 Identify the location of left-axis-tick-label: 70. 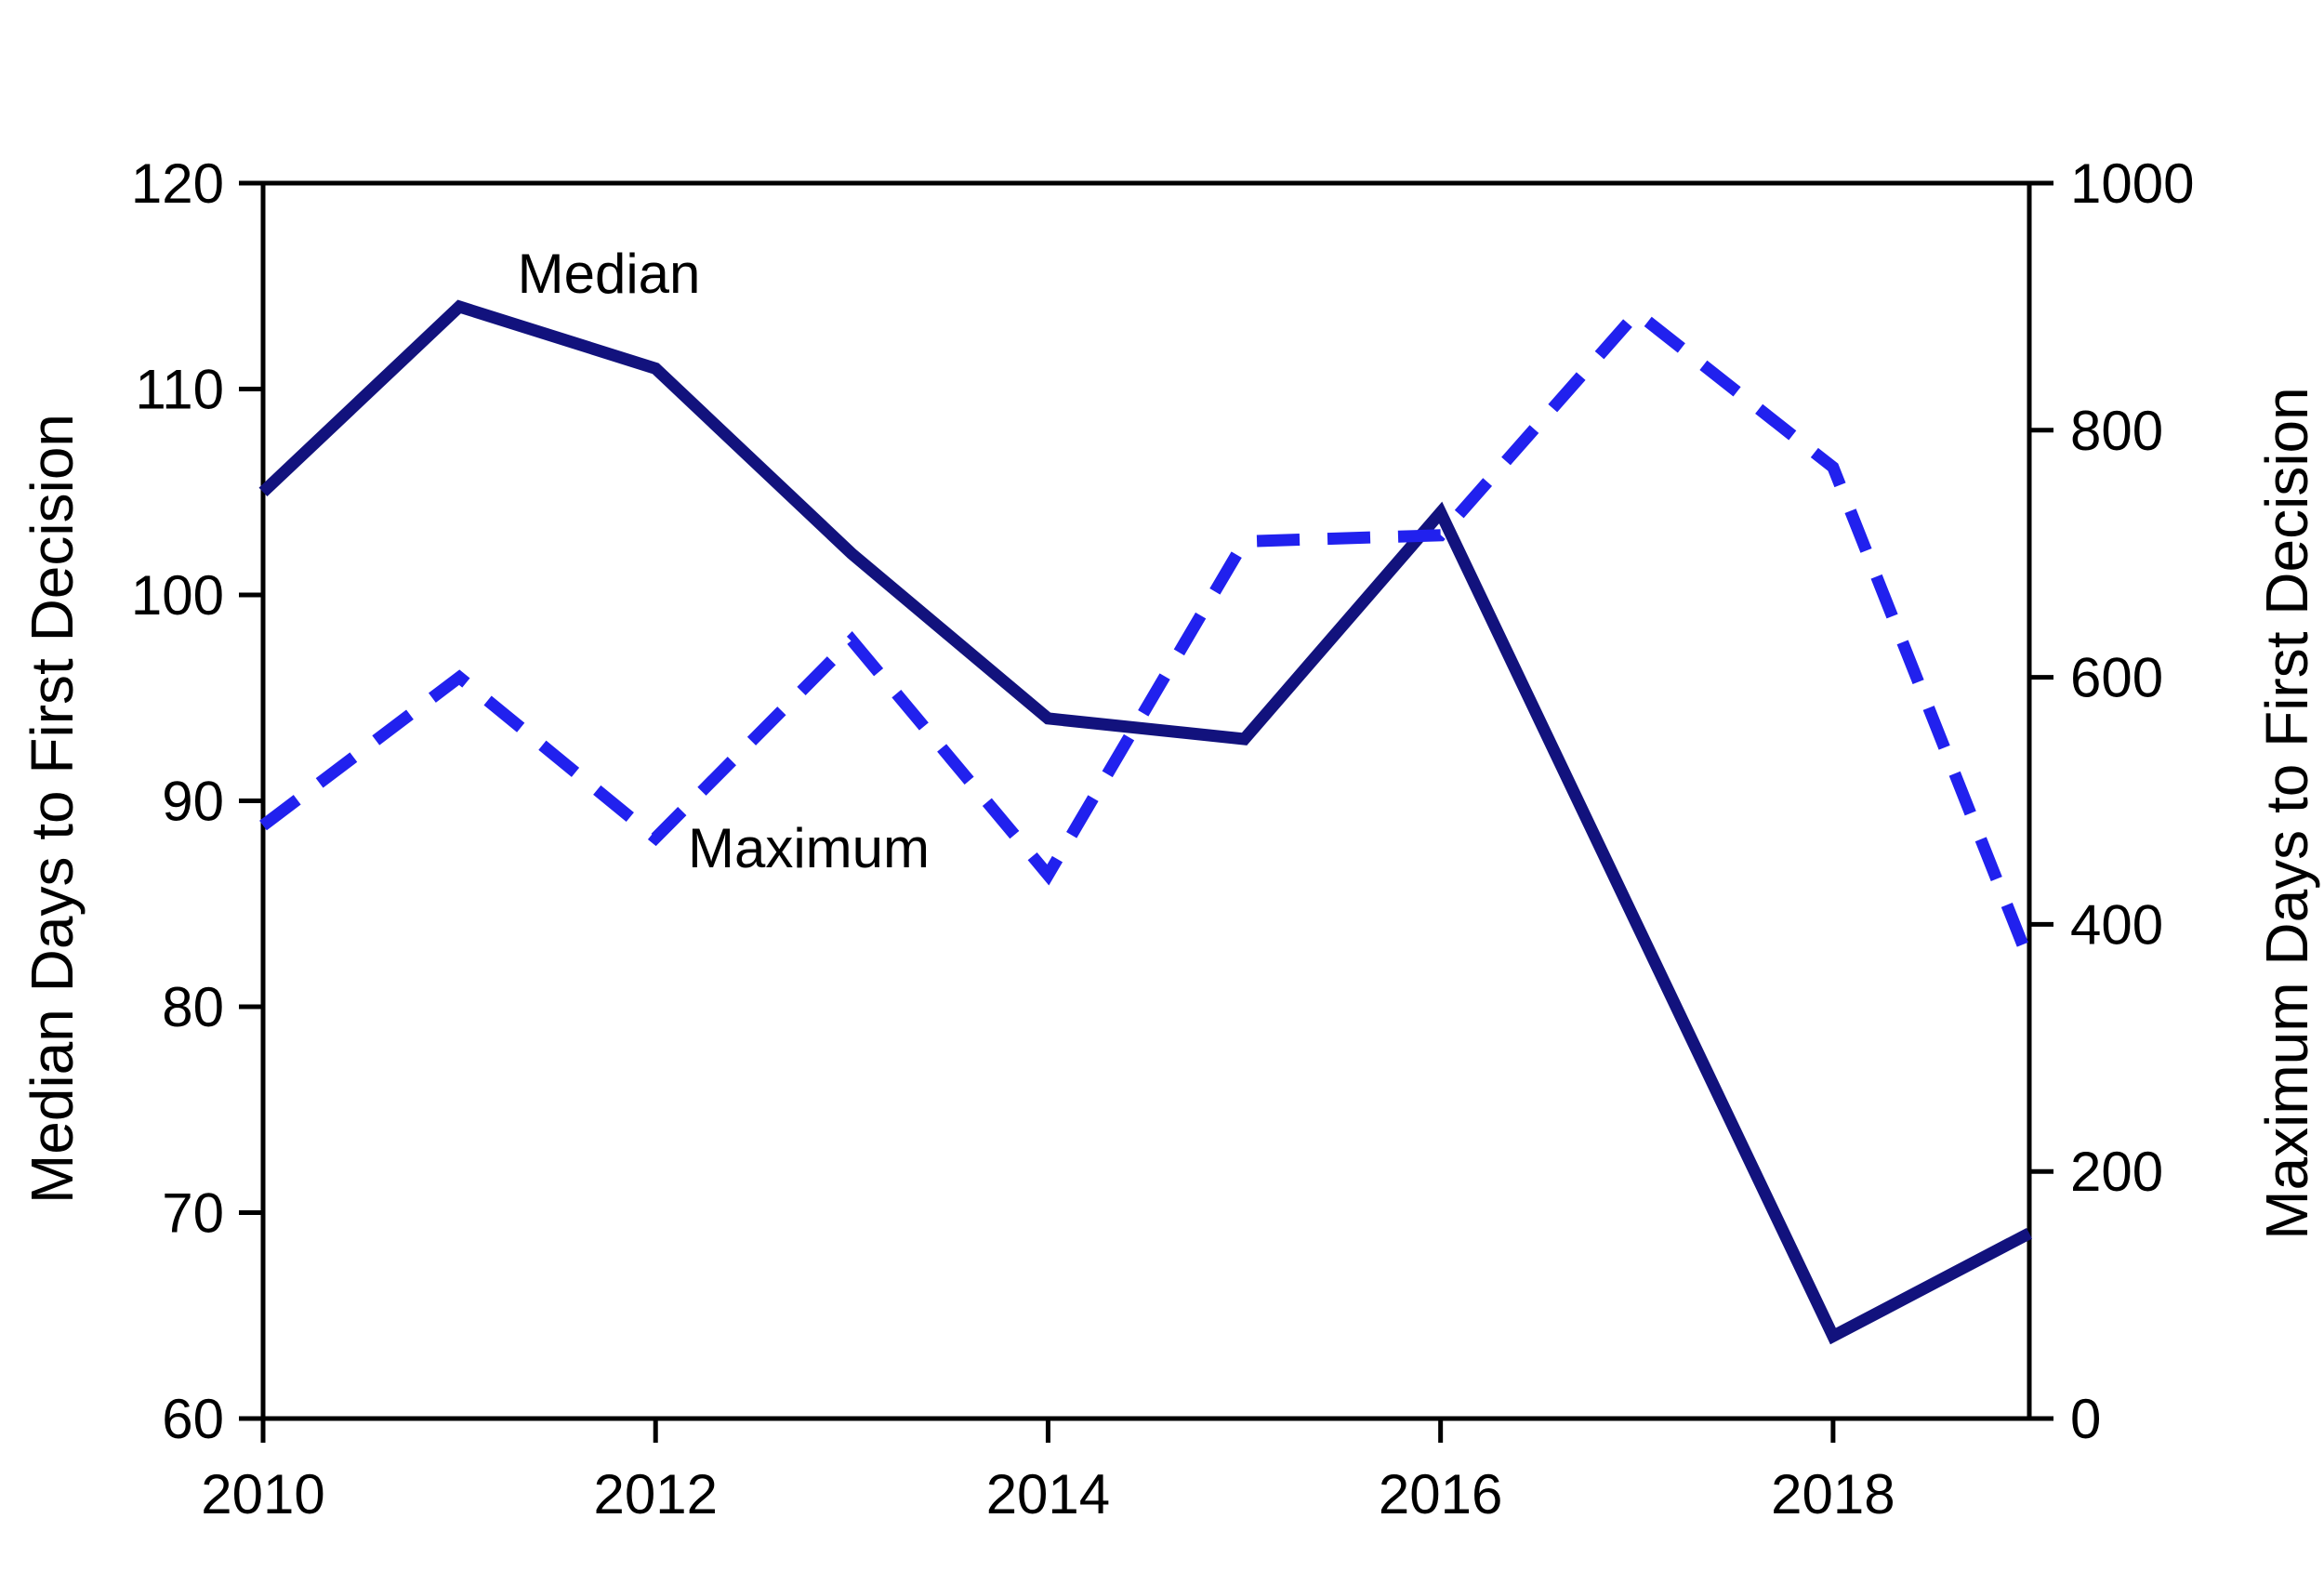
(193, 1213).